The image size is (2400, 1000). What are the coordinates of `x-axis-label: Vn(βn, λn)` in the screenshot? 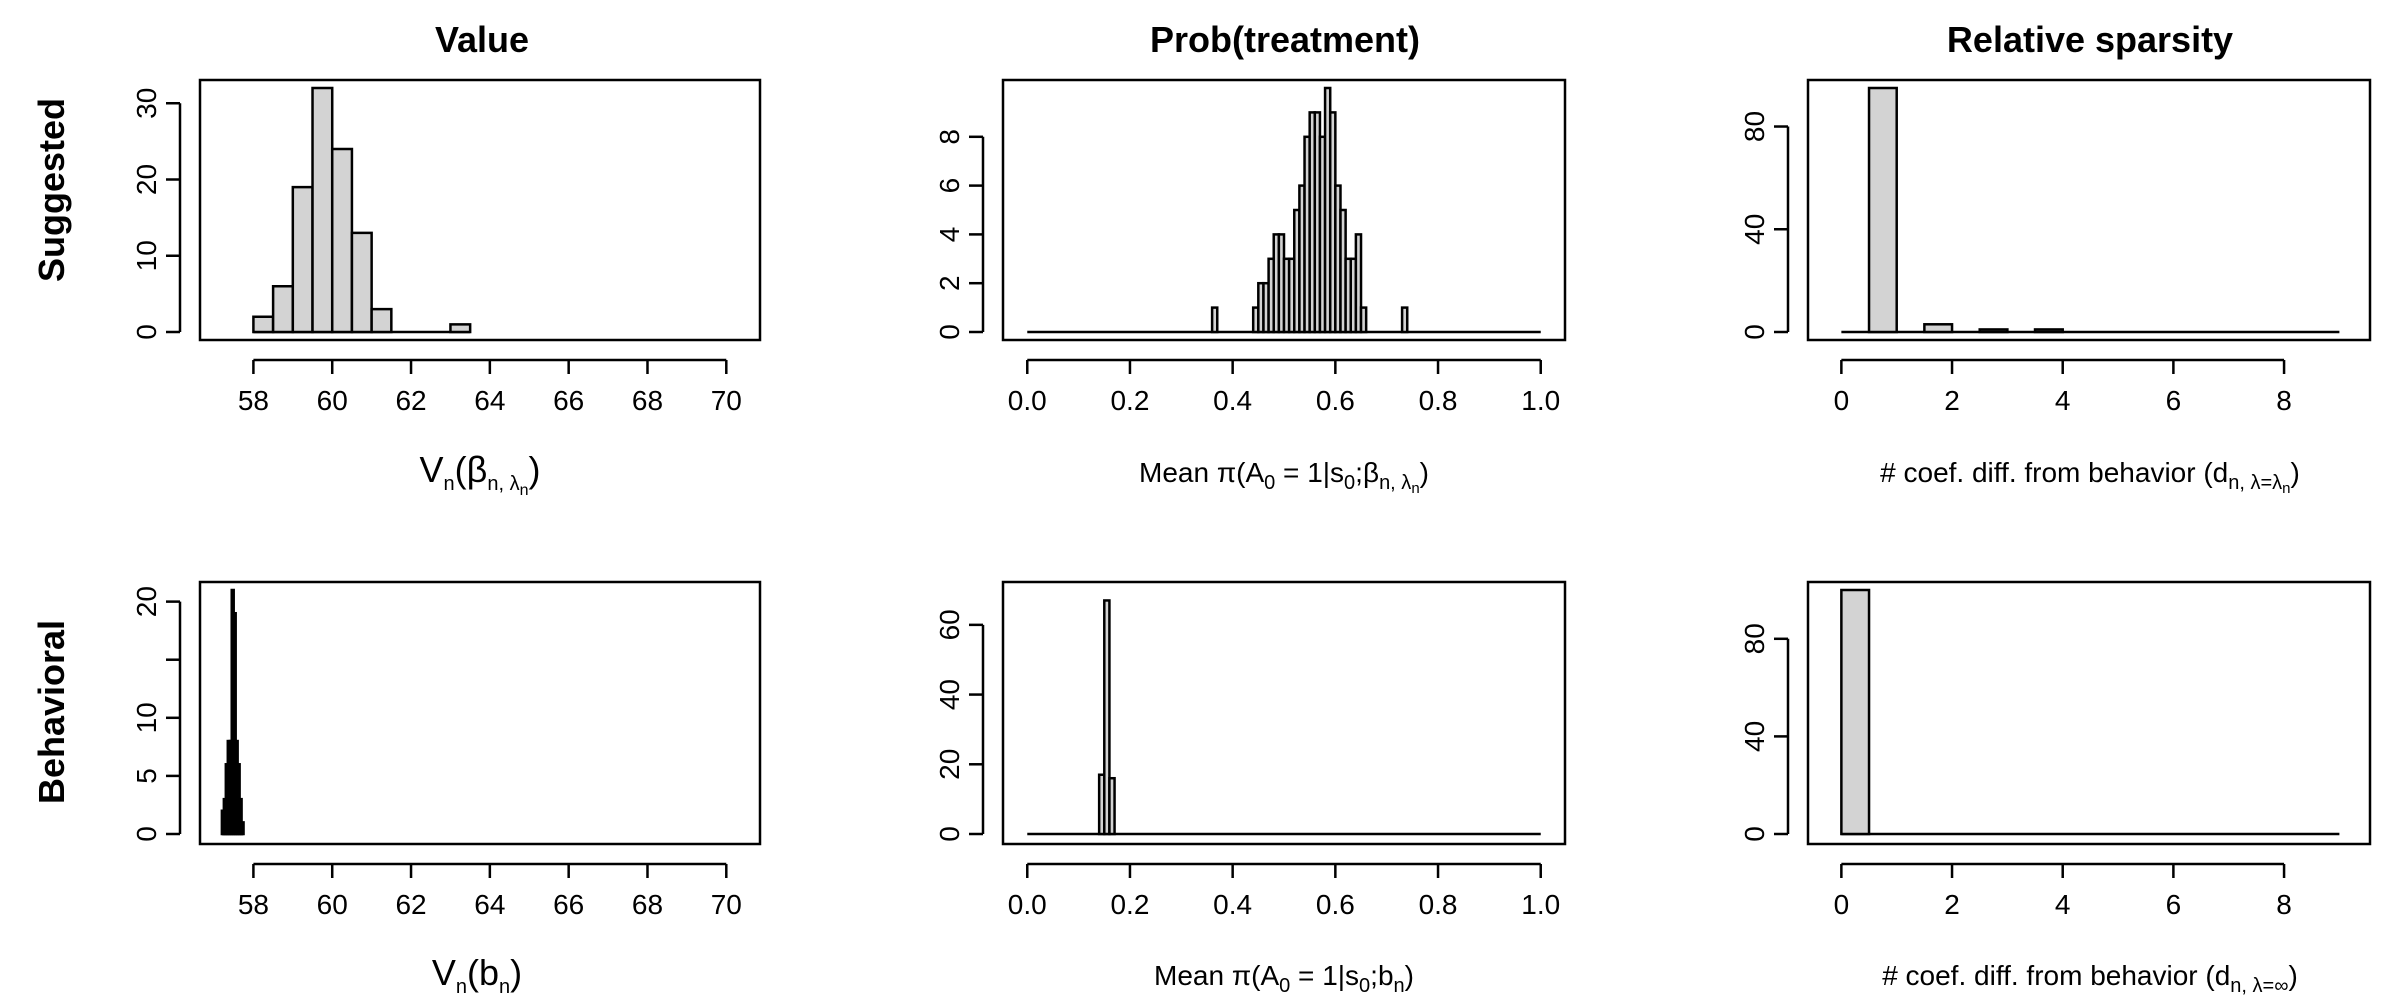 It's located at (480, 474).